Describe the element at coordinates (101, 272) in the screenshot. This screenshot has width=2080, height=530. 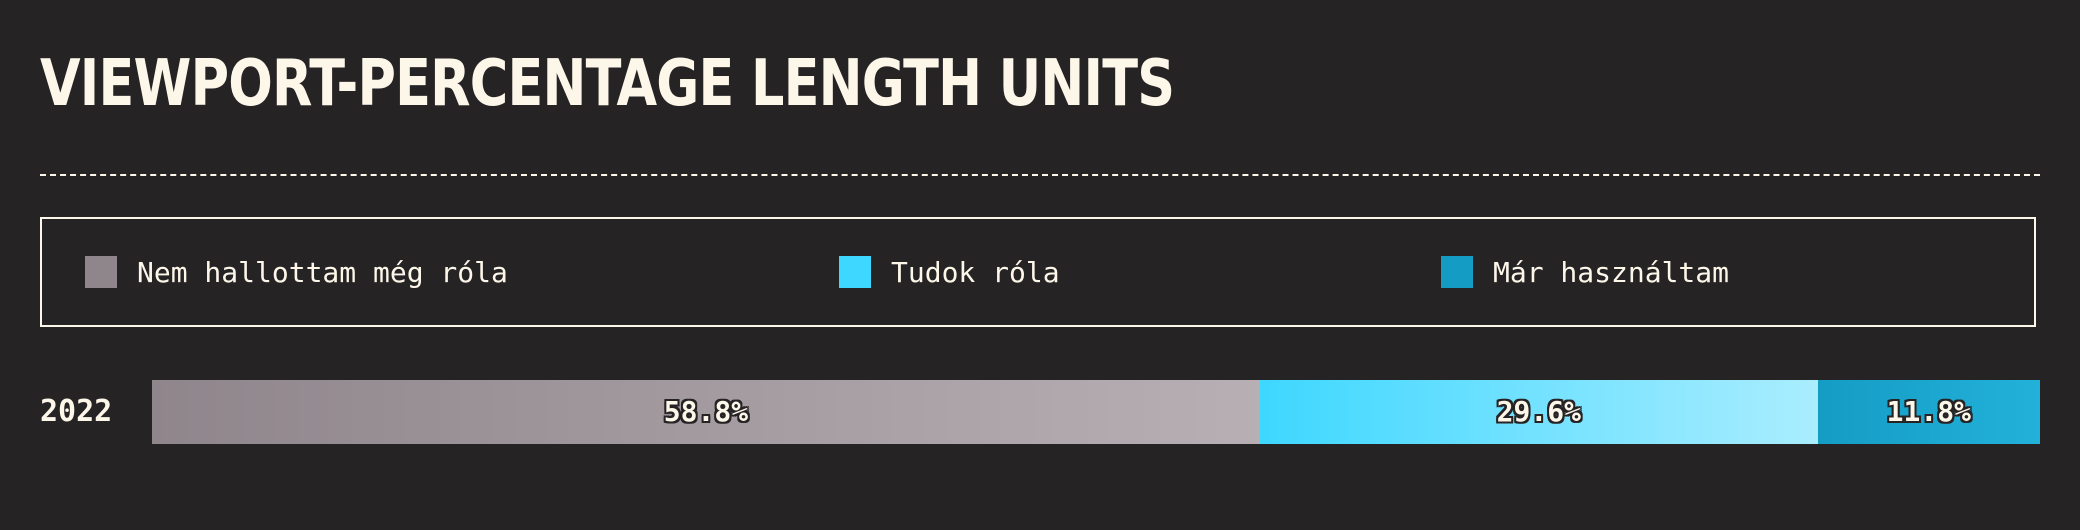
I see `legend-swatch-never-heard` at that location.